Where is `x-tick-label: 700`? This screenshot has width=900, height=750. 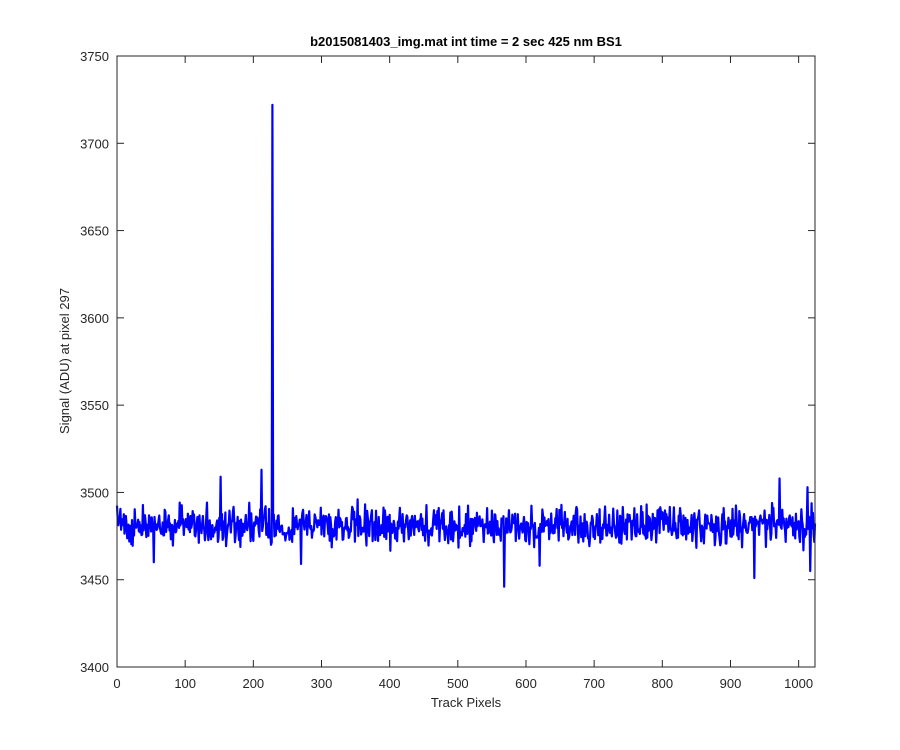
x-tick-label: 700 is located at coordinates (594, 683).